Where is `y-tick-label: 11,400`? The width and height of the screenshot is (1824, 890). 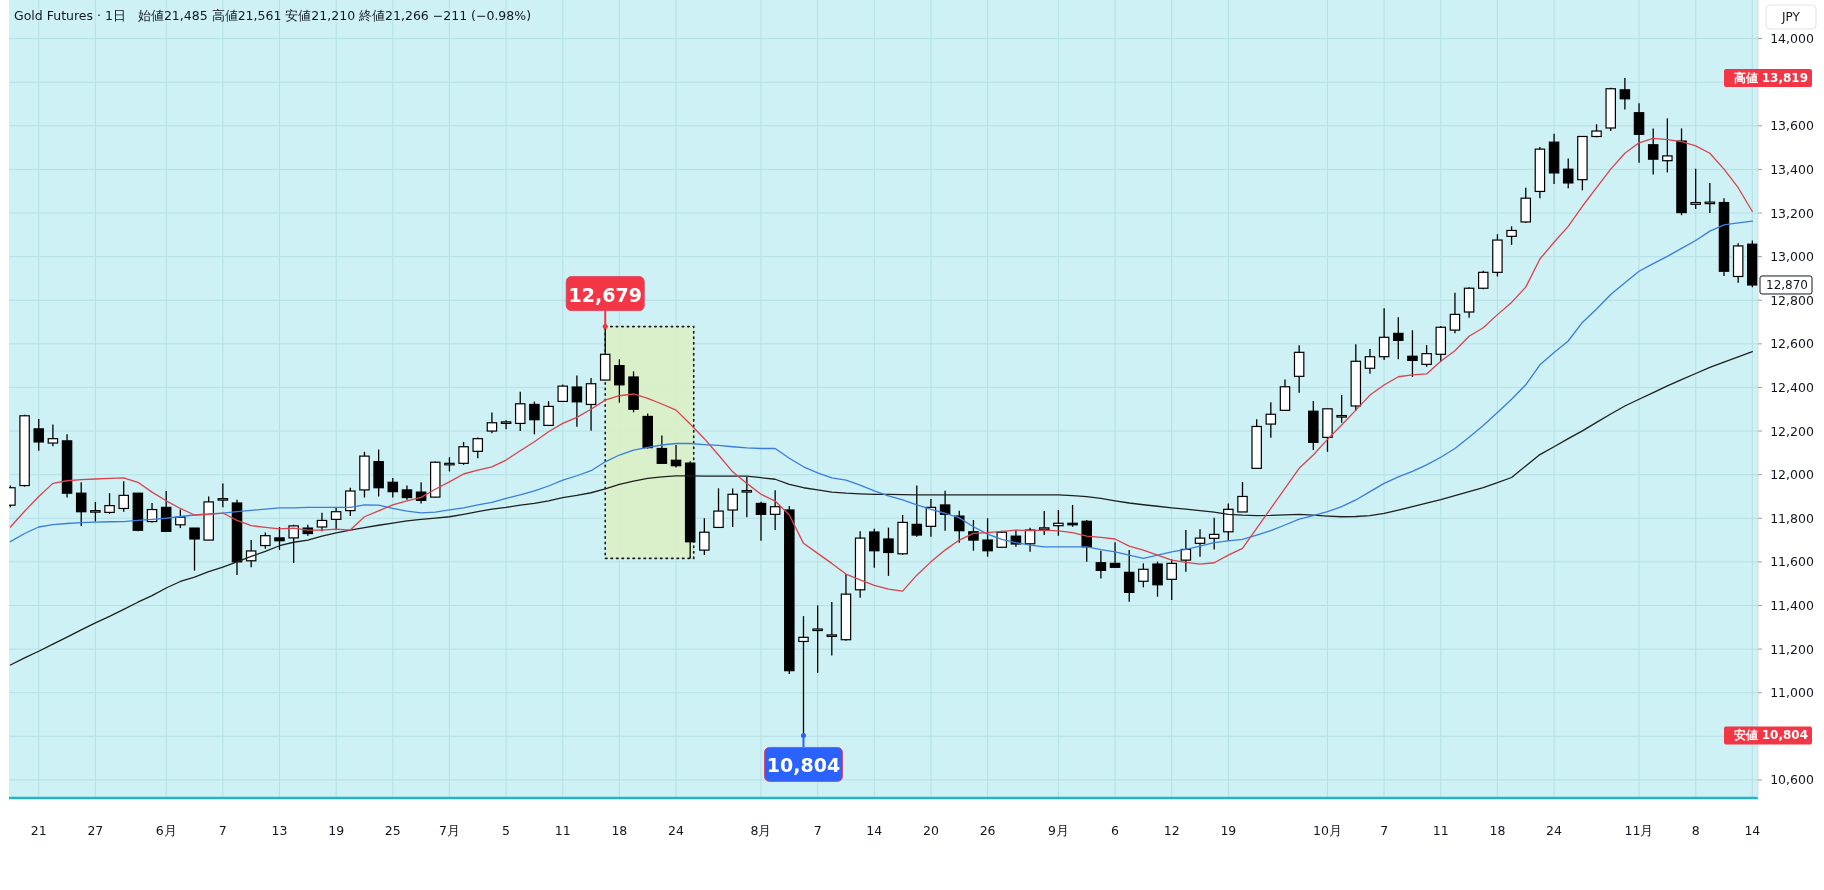 y-tick-label: 11,400 is located at coordinates (1792, 605).